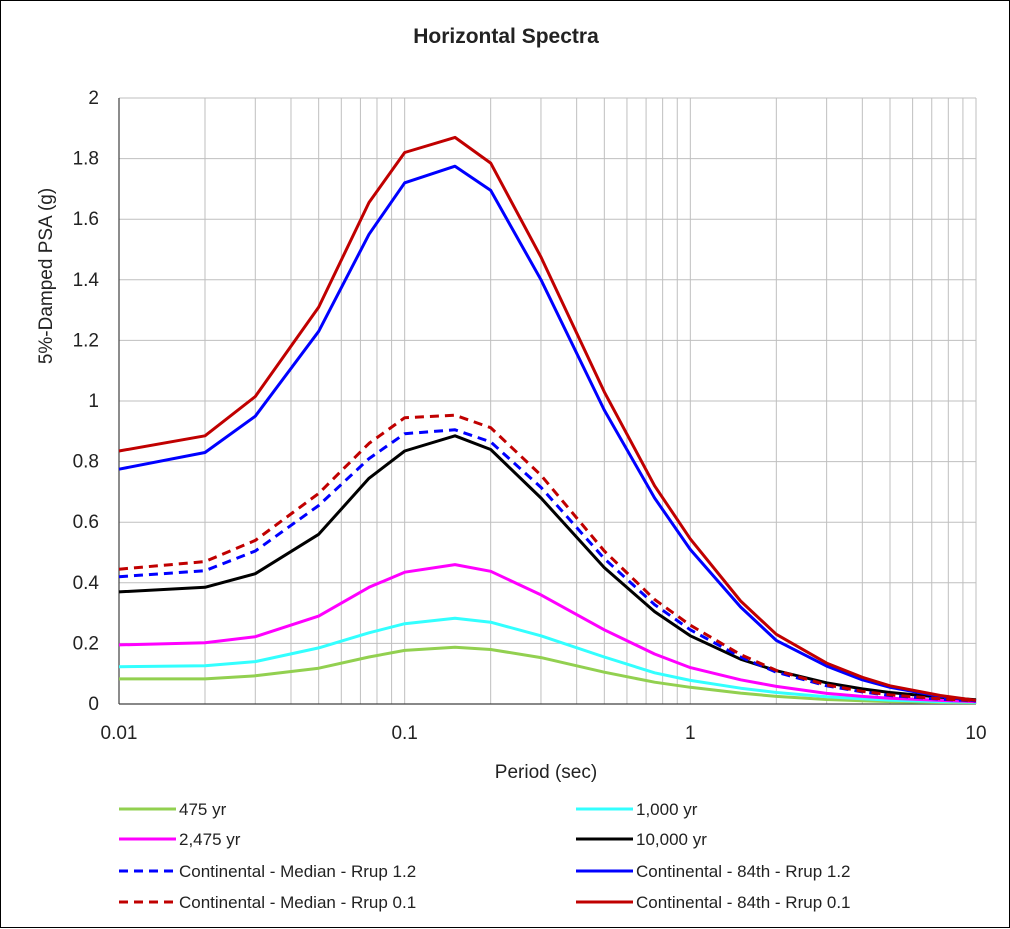 The width and height of the screenshot is (1010, 929). Describe the element at coordinates (86, 159) in the screenshot. I see `y-tick-label: 1.8` at that location.